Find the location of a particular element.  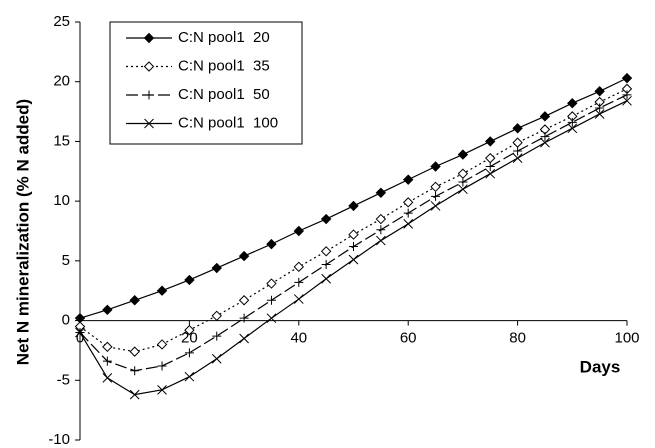

y-tick-label: 25 is located at coordinates (61, 21).